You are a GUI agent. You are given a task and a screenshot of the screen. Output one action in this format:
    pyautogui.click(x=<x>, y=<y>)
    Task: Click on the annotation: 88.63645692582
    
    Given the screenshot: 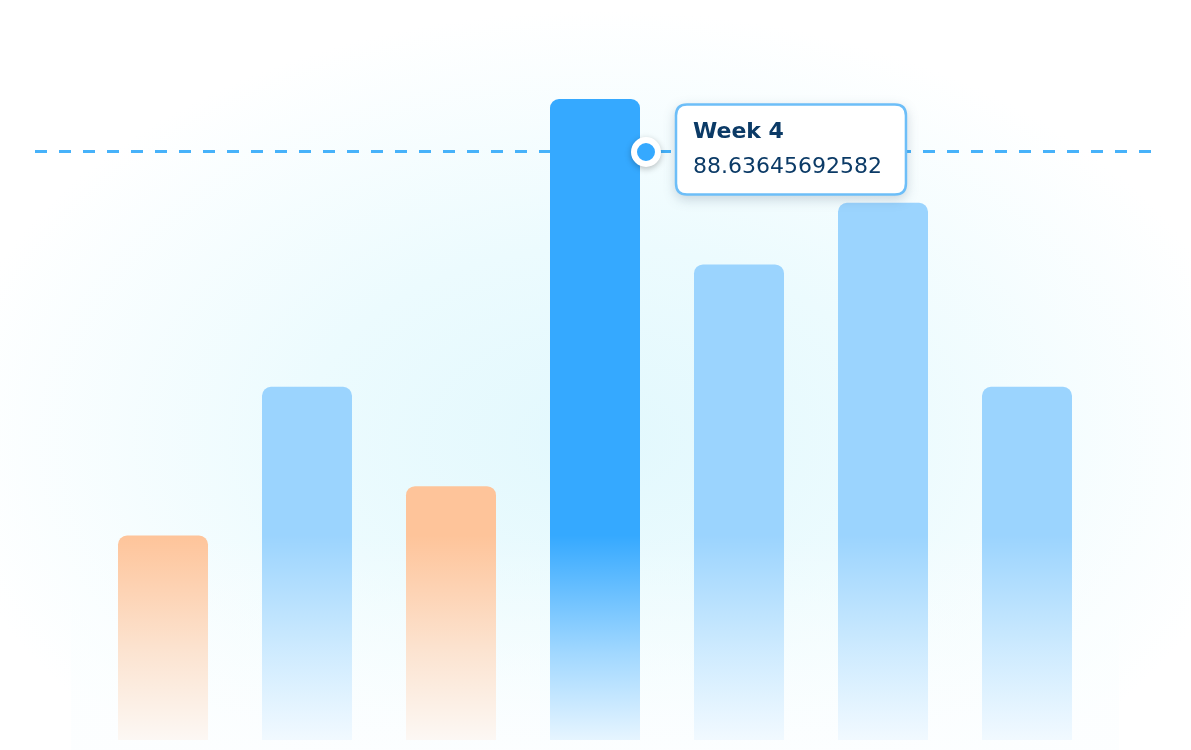 What is the action you would take?
    pyautogui.click(x=787, y=166)
    